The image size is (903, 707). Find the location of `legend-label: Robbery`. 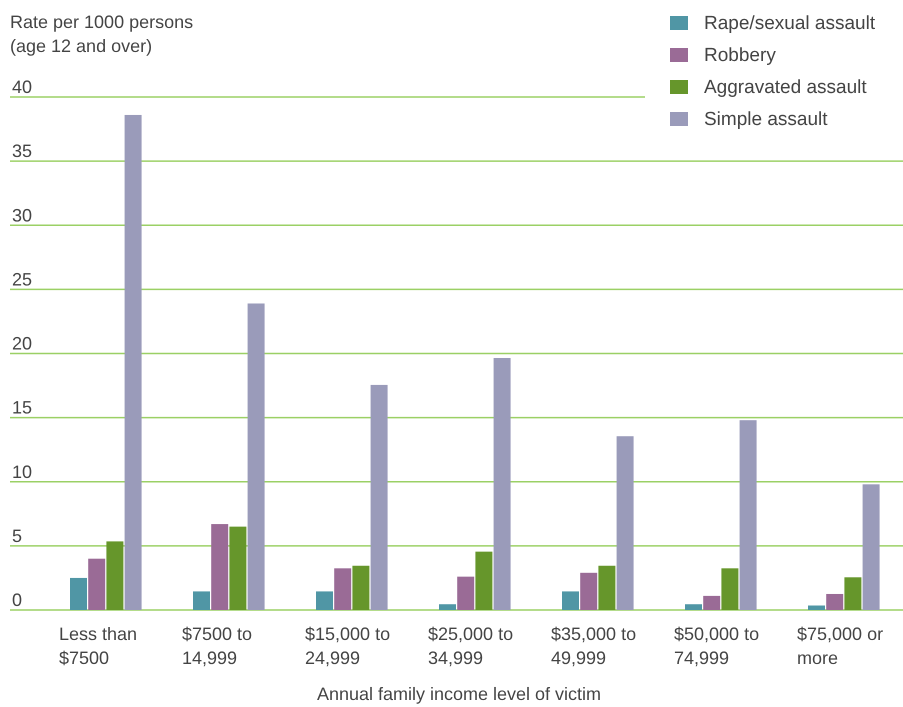

legend-label: Robbery is located at coordinates (740, 55).